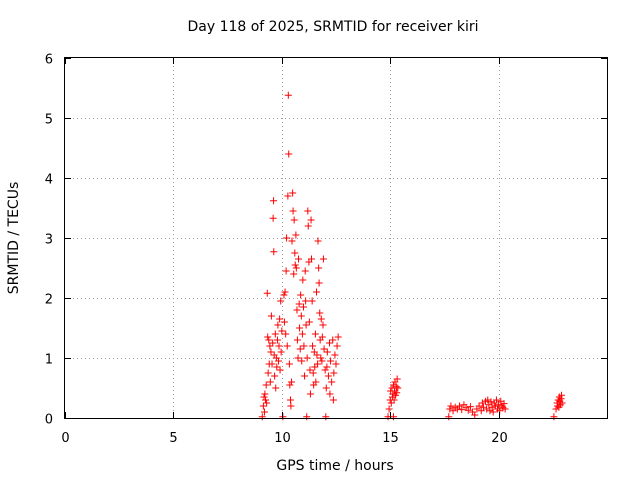 The width and height of the screenshot is (640, 480). Describe the element at coordinates (49, 360) in the screenshot. I see `y-tick-label: 1` at that location.